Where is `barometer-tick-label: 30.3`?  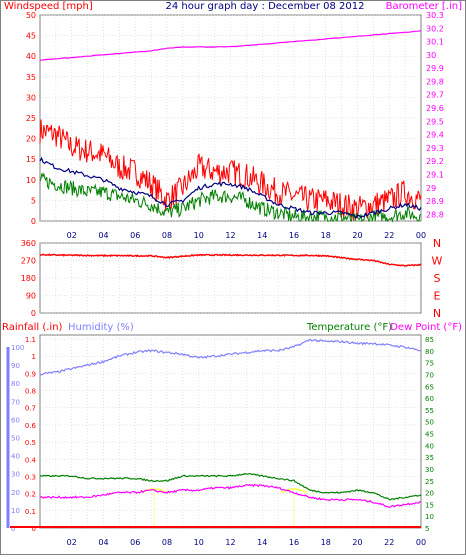 barometer-tick-label: 30.3 is located at coordinates (435, 15).